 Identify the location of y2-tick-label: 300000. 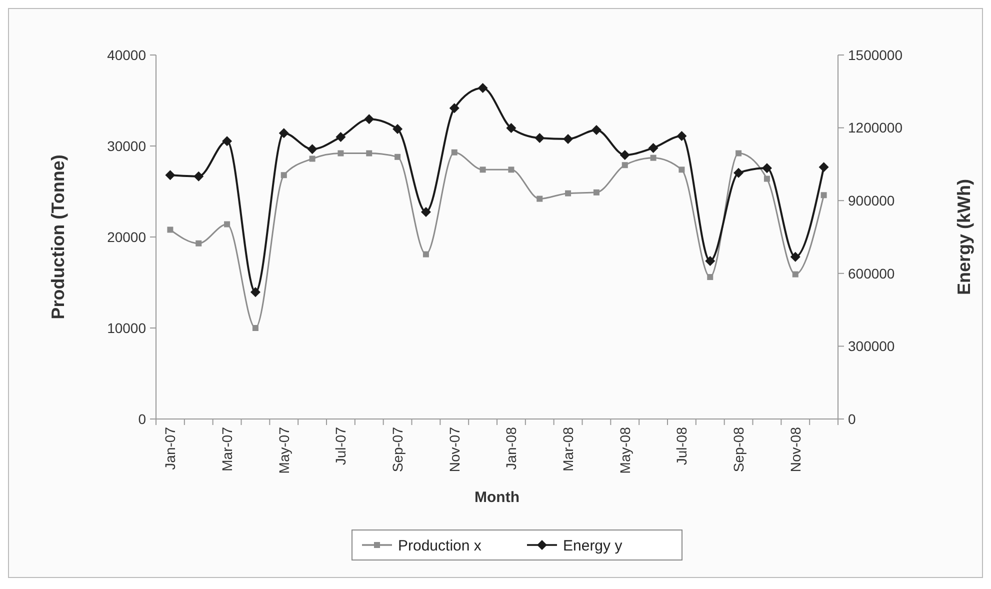
(871, 346).